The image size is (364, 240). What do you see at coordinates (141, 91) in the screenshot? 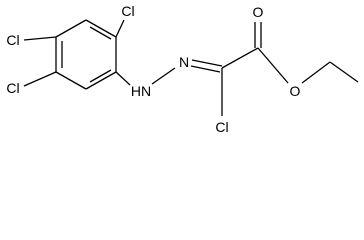
I see `atom-label: HN` at bounding box center [141, 91].